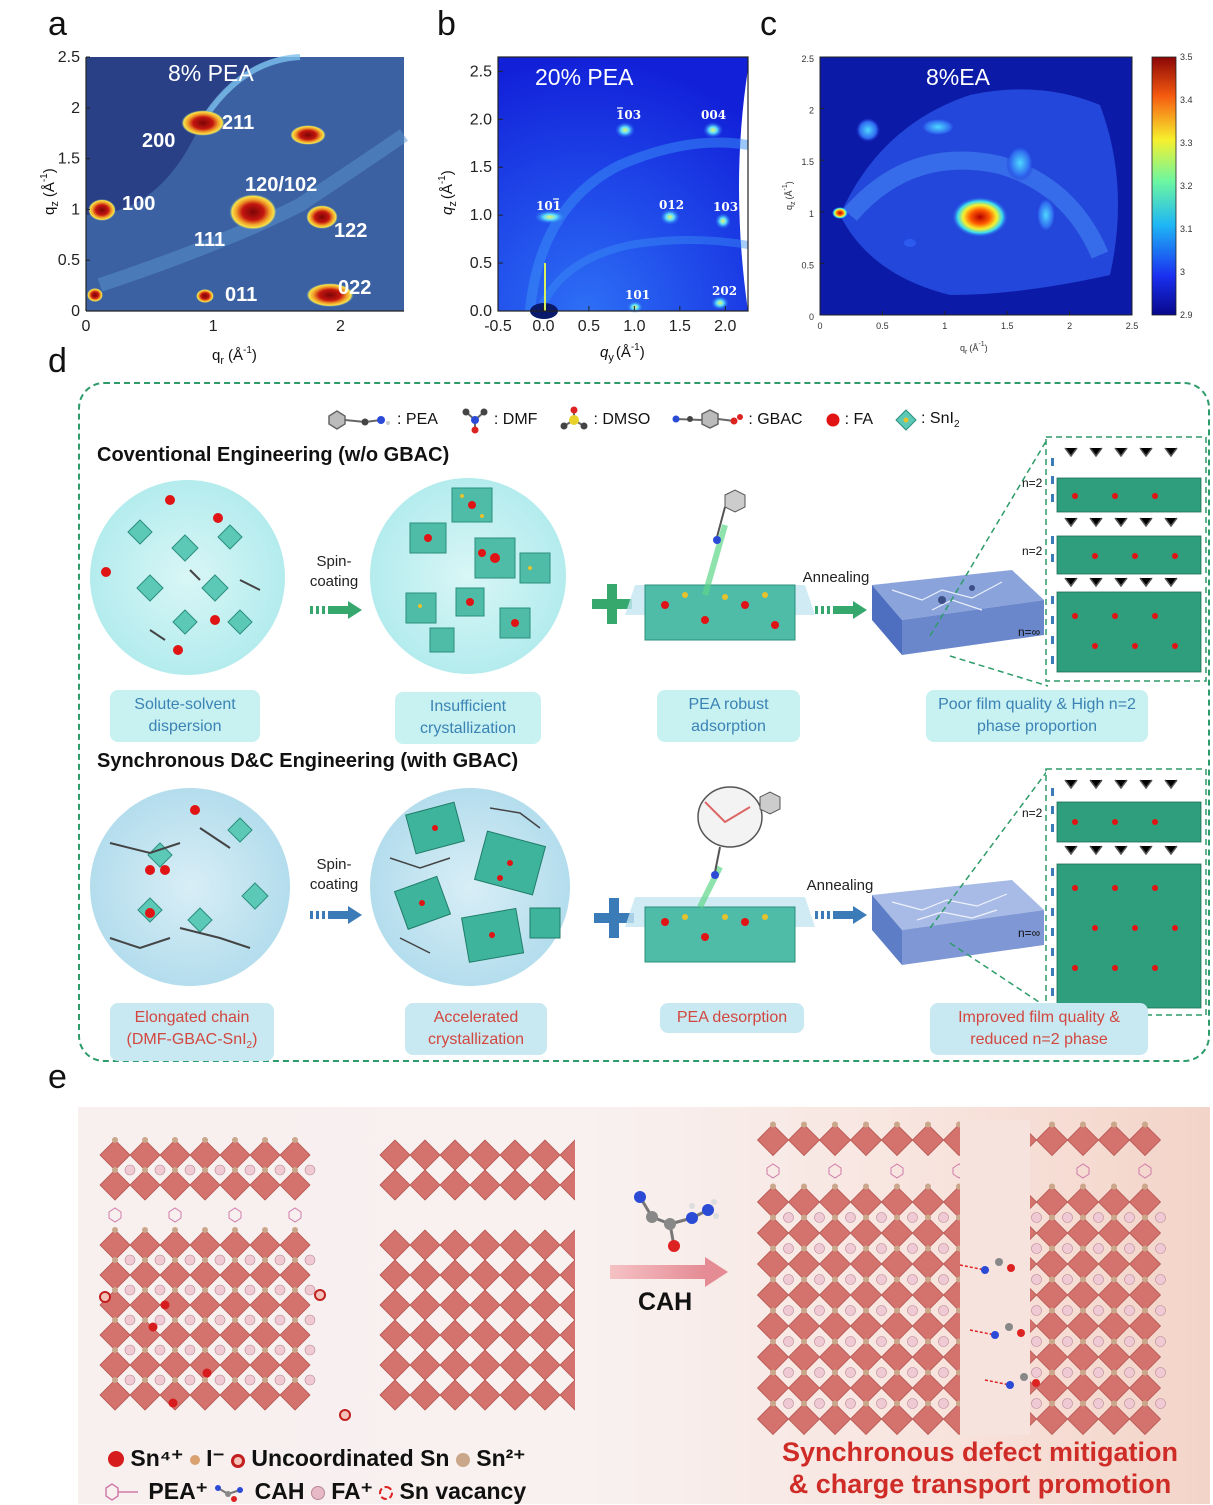 This screenshot has width=1213, height=1505. What do you see at coordinates (989, 562) in the screenshot?
I see `row1-zoom-lines` at bounding box center [989, 562].